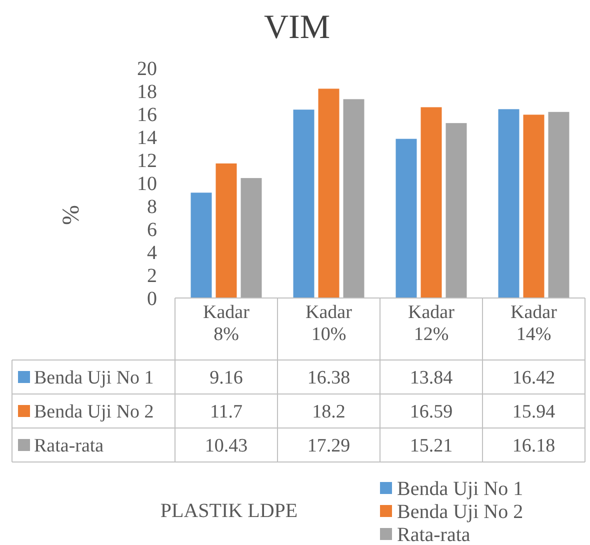 The height and width of the screenshot is (545, 590). What do you see at coordinates (152, 299) in the screenshot?
I see `y-tick-label: 0` at bounding box center [152, 299].